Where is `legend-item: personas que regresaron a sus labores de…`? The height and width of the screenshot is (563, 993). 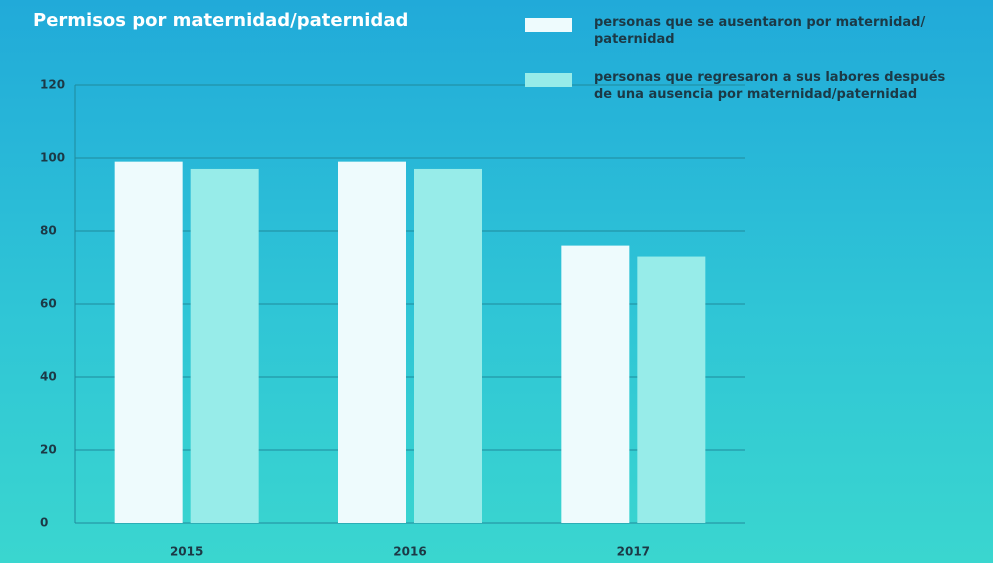
legend-item: personas que regresaron a sus labores de… is located at coordinates (744, 86).